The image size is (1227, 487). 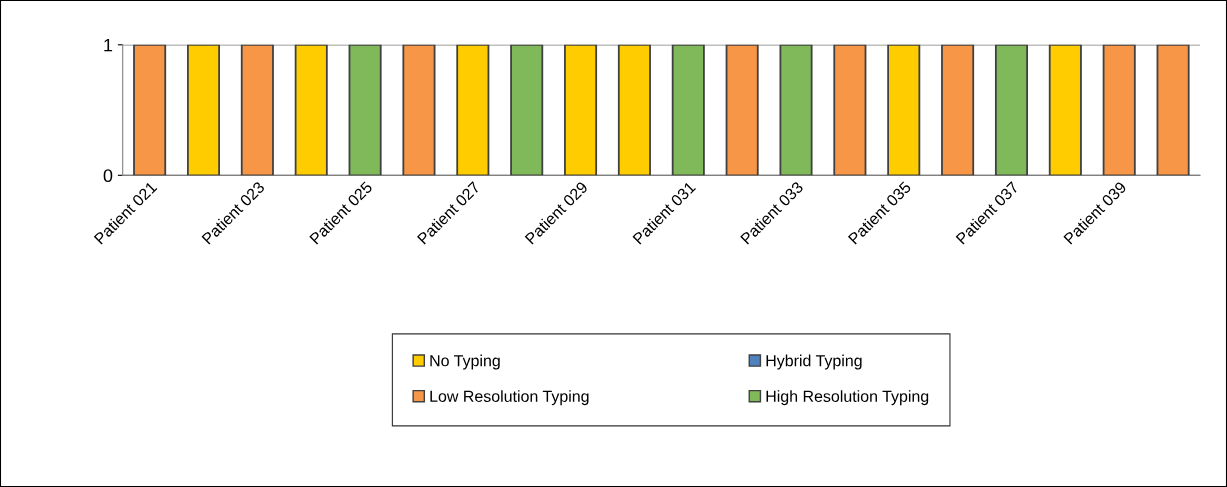 I want to click on y-tick-label: 1, so click(x=108, y=45).